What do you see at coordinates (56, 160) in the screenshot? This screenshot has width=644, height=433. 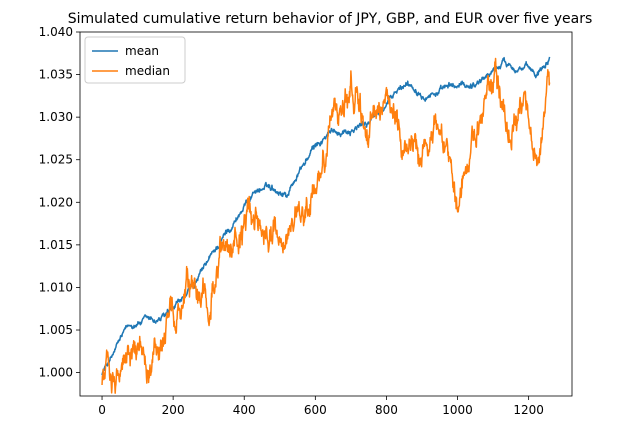 I see `y-tick-label: 1.025` at bounding box center [56, 160].